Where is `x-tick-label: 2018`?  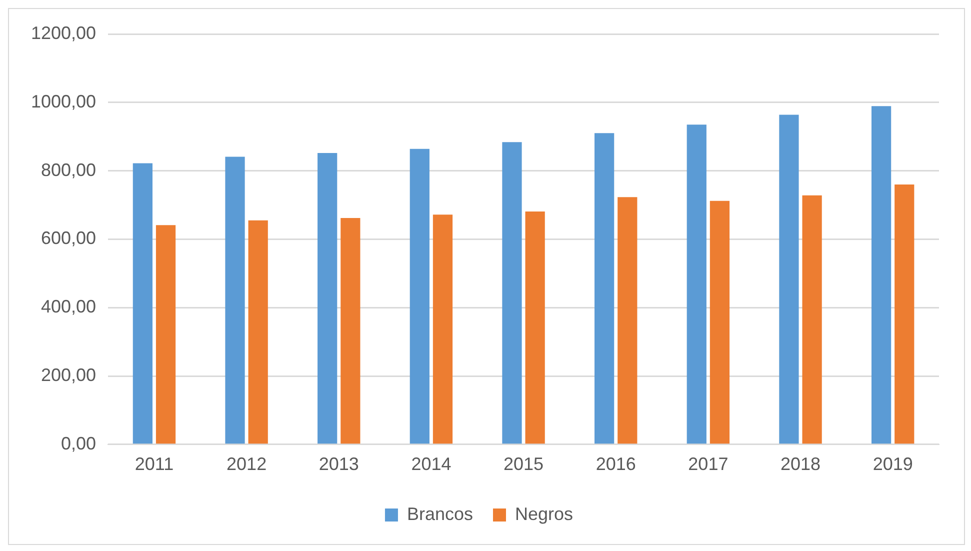 x-tick-label: 2018 is located at coordinates (800, 464).